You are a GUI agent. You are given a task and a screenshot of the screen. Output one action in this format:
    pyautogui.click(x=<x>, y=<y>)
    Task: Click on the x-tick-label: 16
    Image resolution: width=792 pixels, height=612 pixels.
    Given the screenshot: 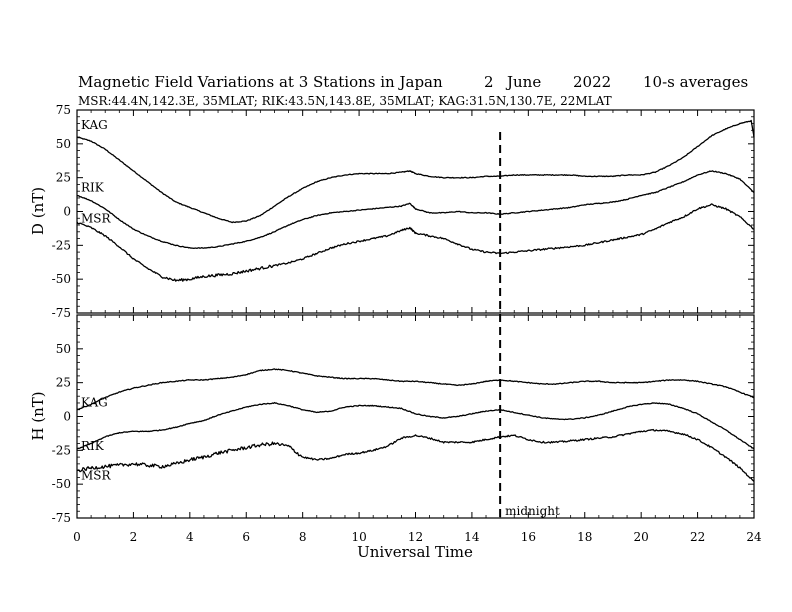 What is the action you would take?
    pyautogui.click(x=528, y=537)
    